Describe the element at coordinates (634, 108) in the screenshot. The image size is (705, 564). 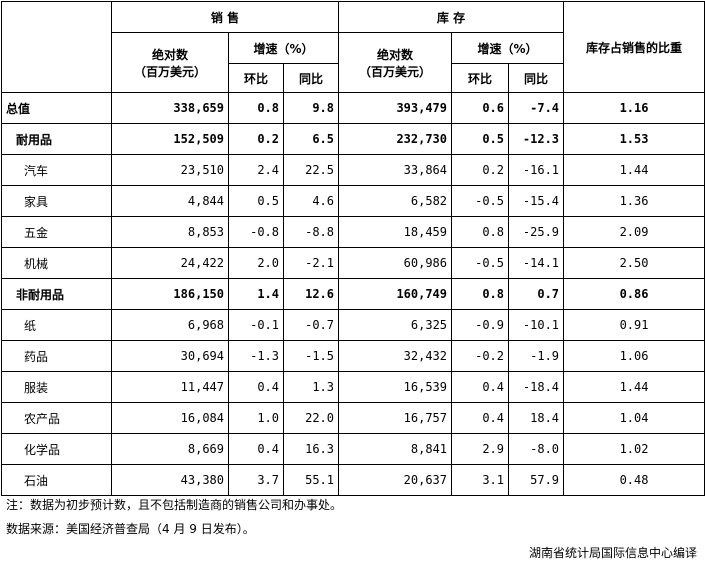
I see `ratio-cell: 1.16` at that location.